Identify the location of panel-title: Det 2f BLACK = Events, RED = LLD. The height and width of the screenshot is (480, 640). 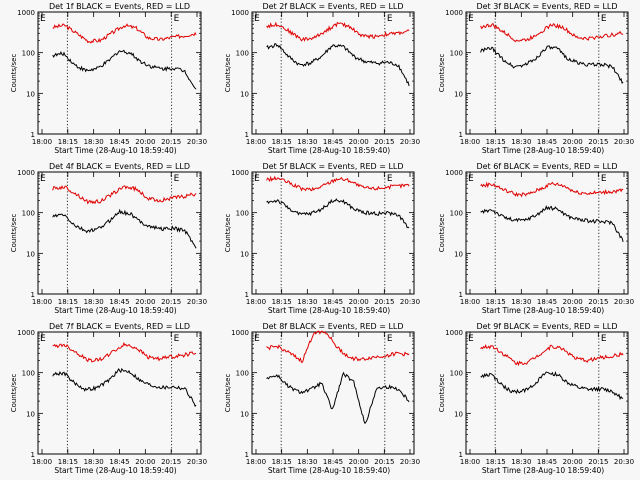
(332, 6).